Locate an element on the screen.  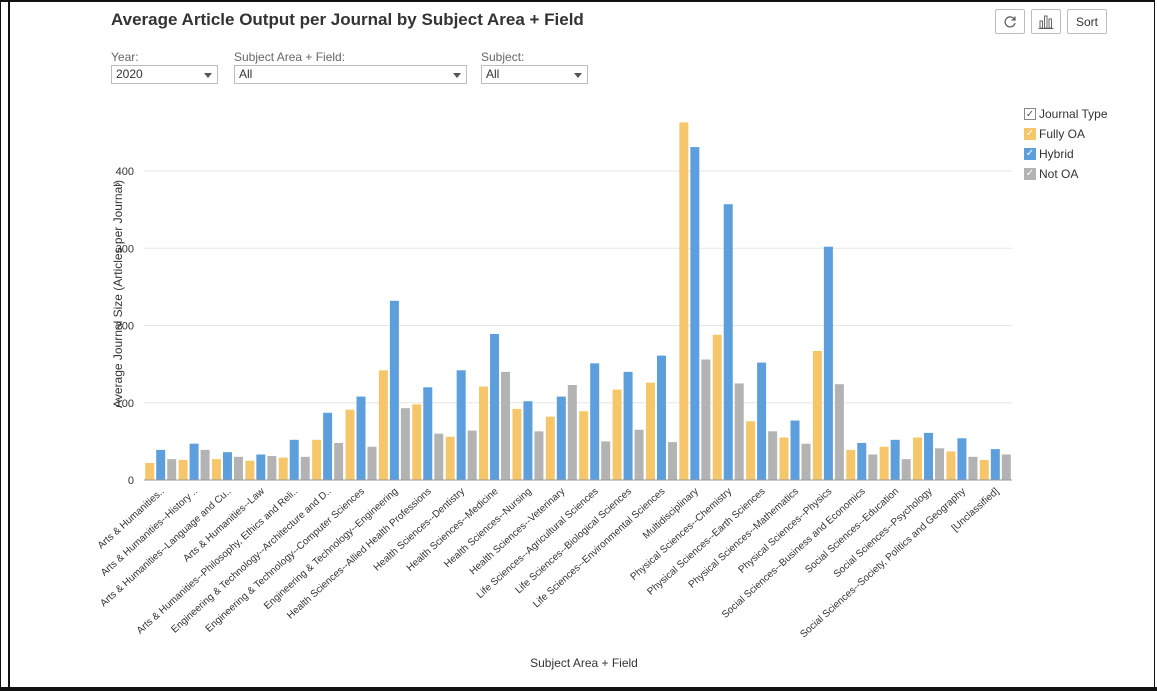
checkbox-icon: ✓ is located at coordinates (1030, 114).